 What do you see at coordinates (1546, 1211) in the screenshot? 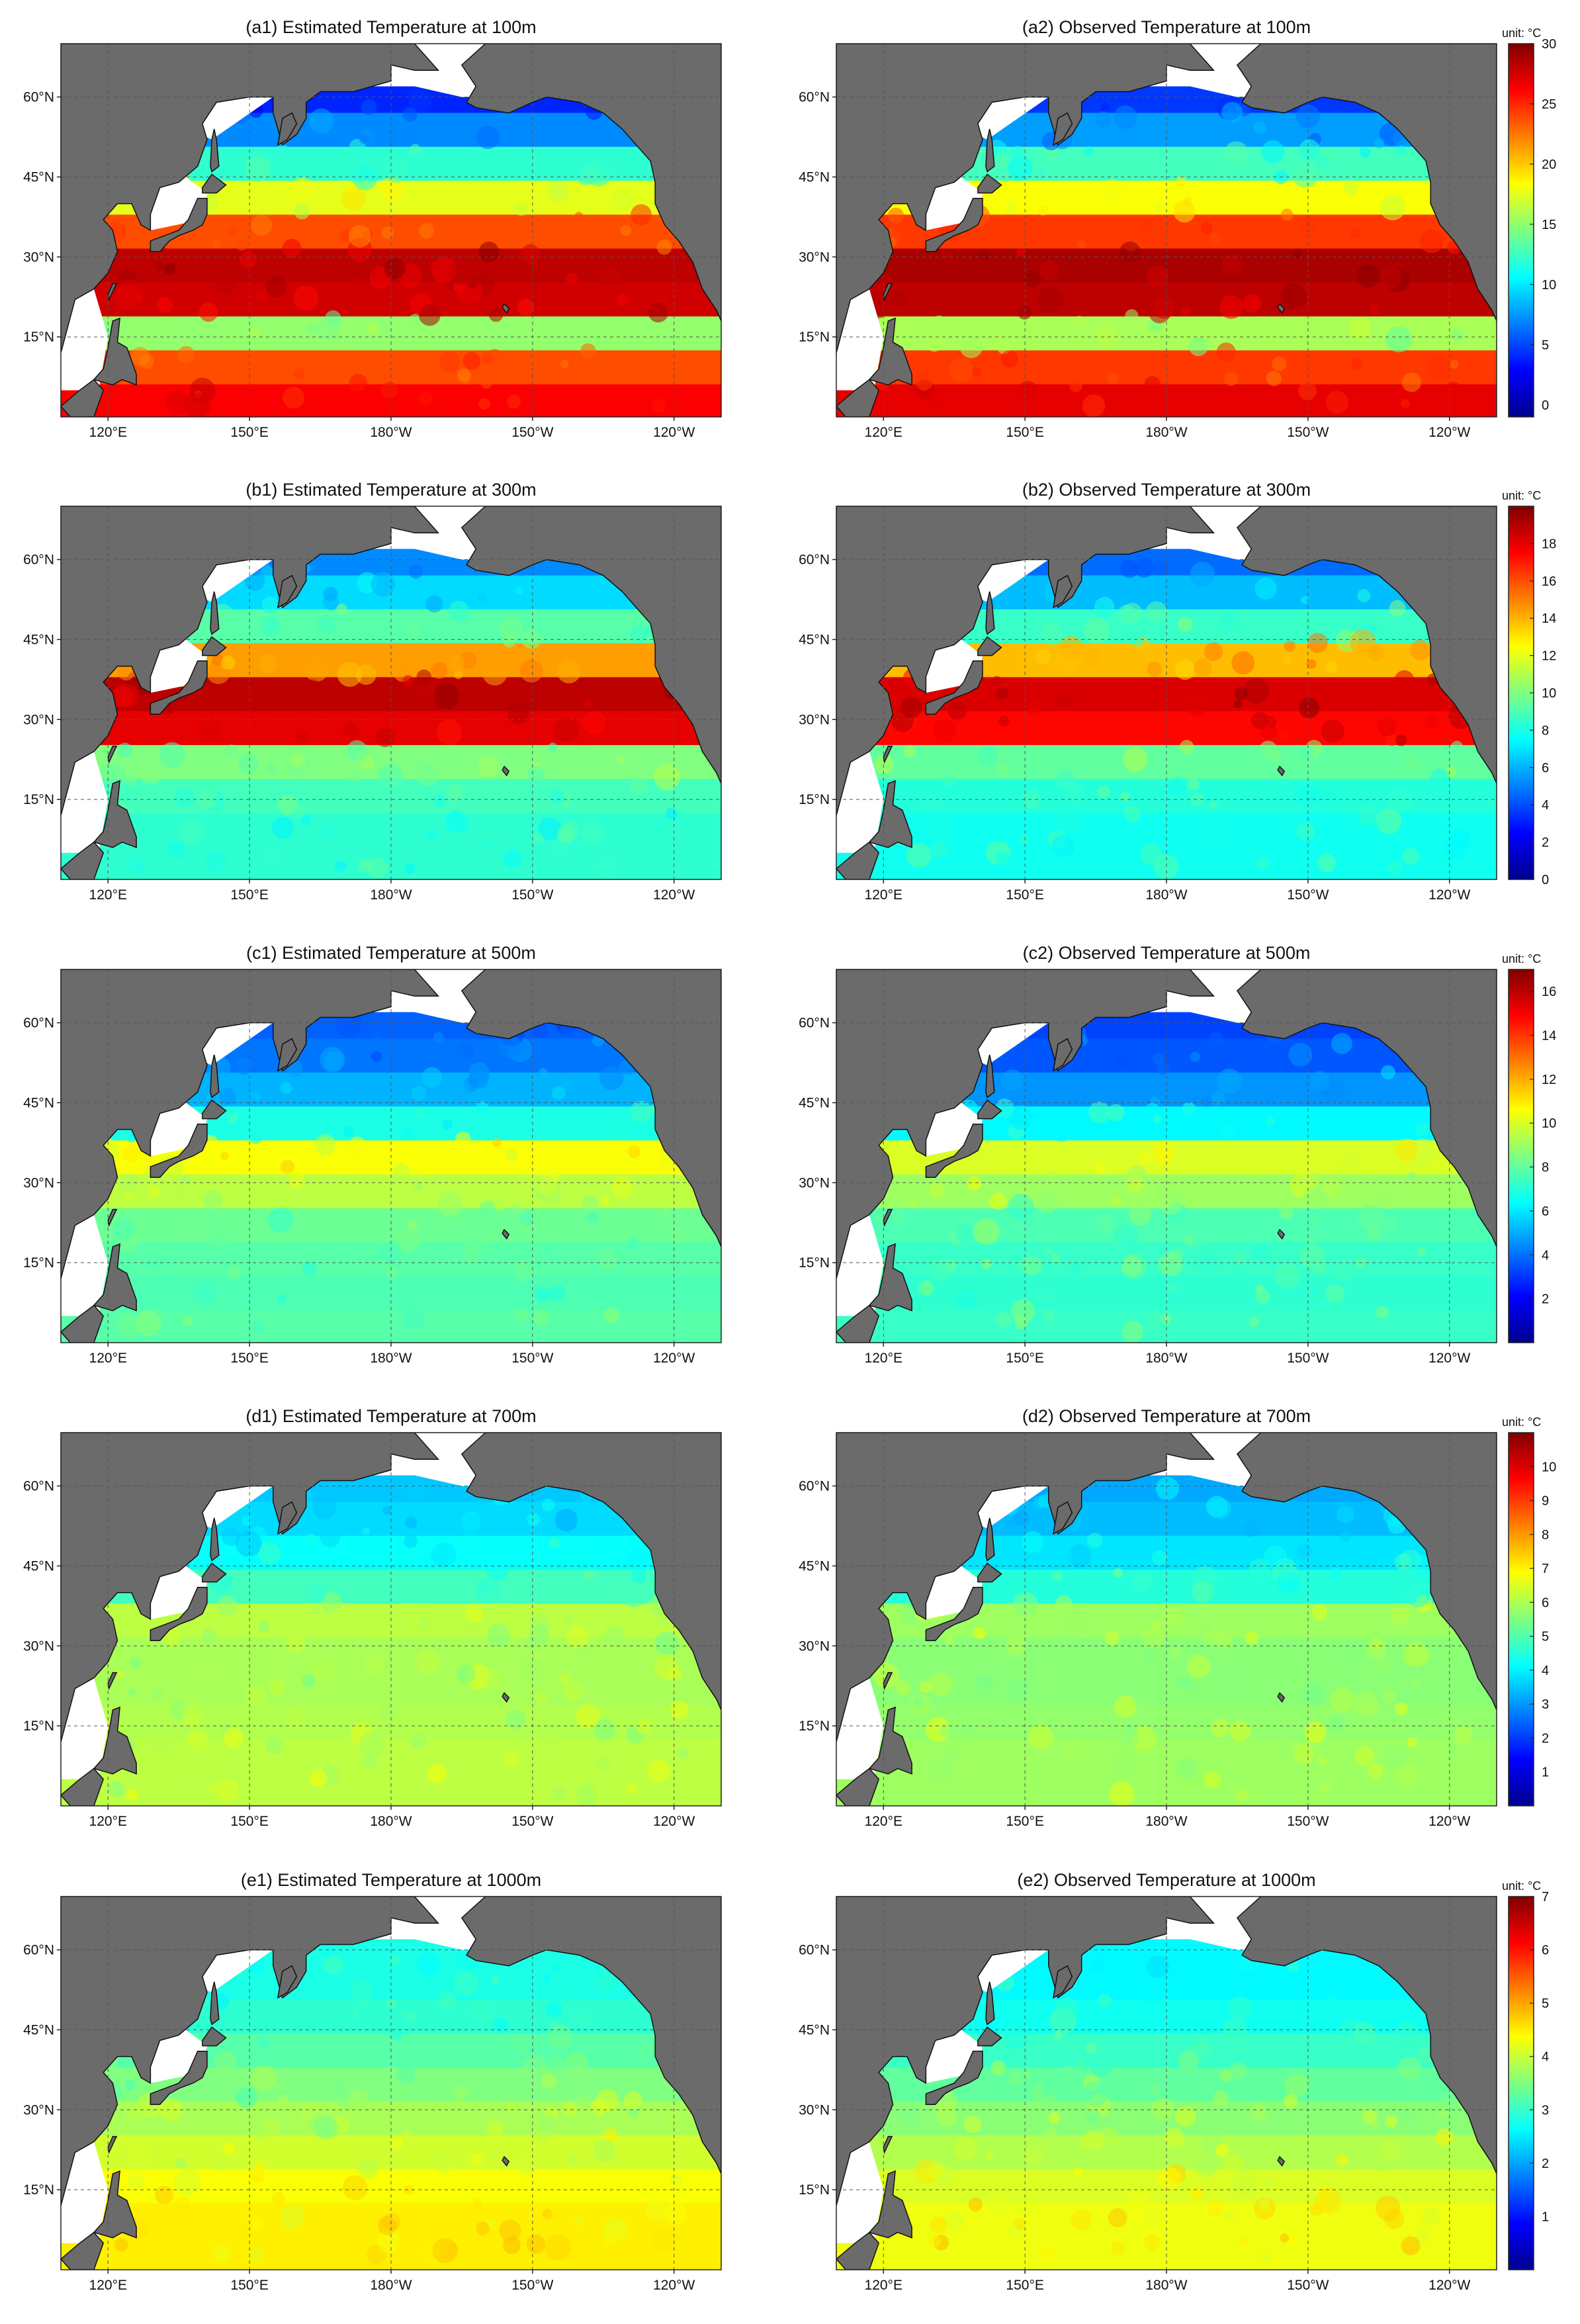
I see `colorbar-tick-label: 6` at bounding box center [1546, 1211].